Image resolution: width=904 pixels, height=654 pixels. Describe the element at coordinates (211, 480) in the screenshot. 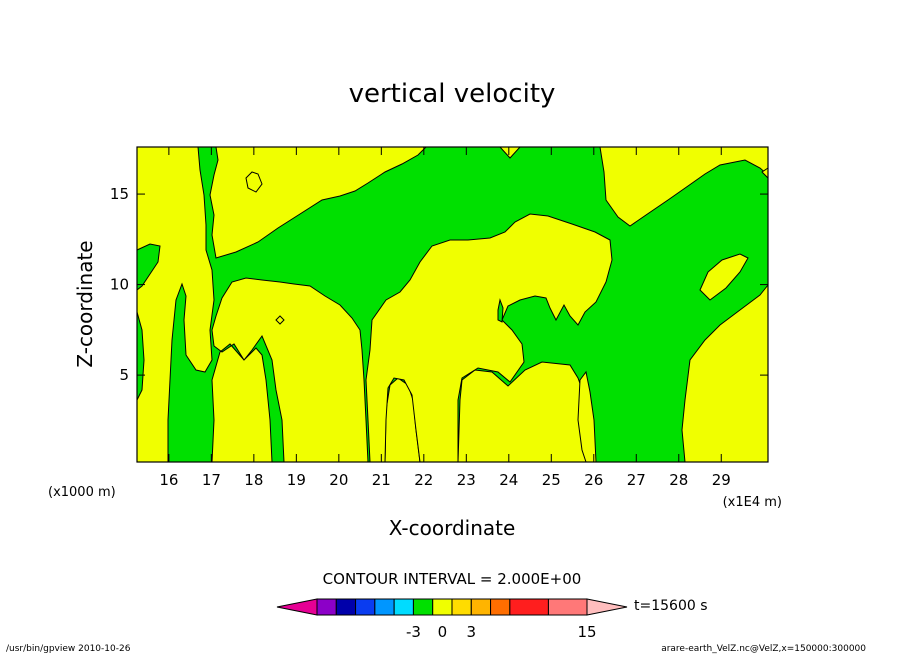

I see `x-tick-label: 17` at that location.